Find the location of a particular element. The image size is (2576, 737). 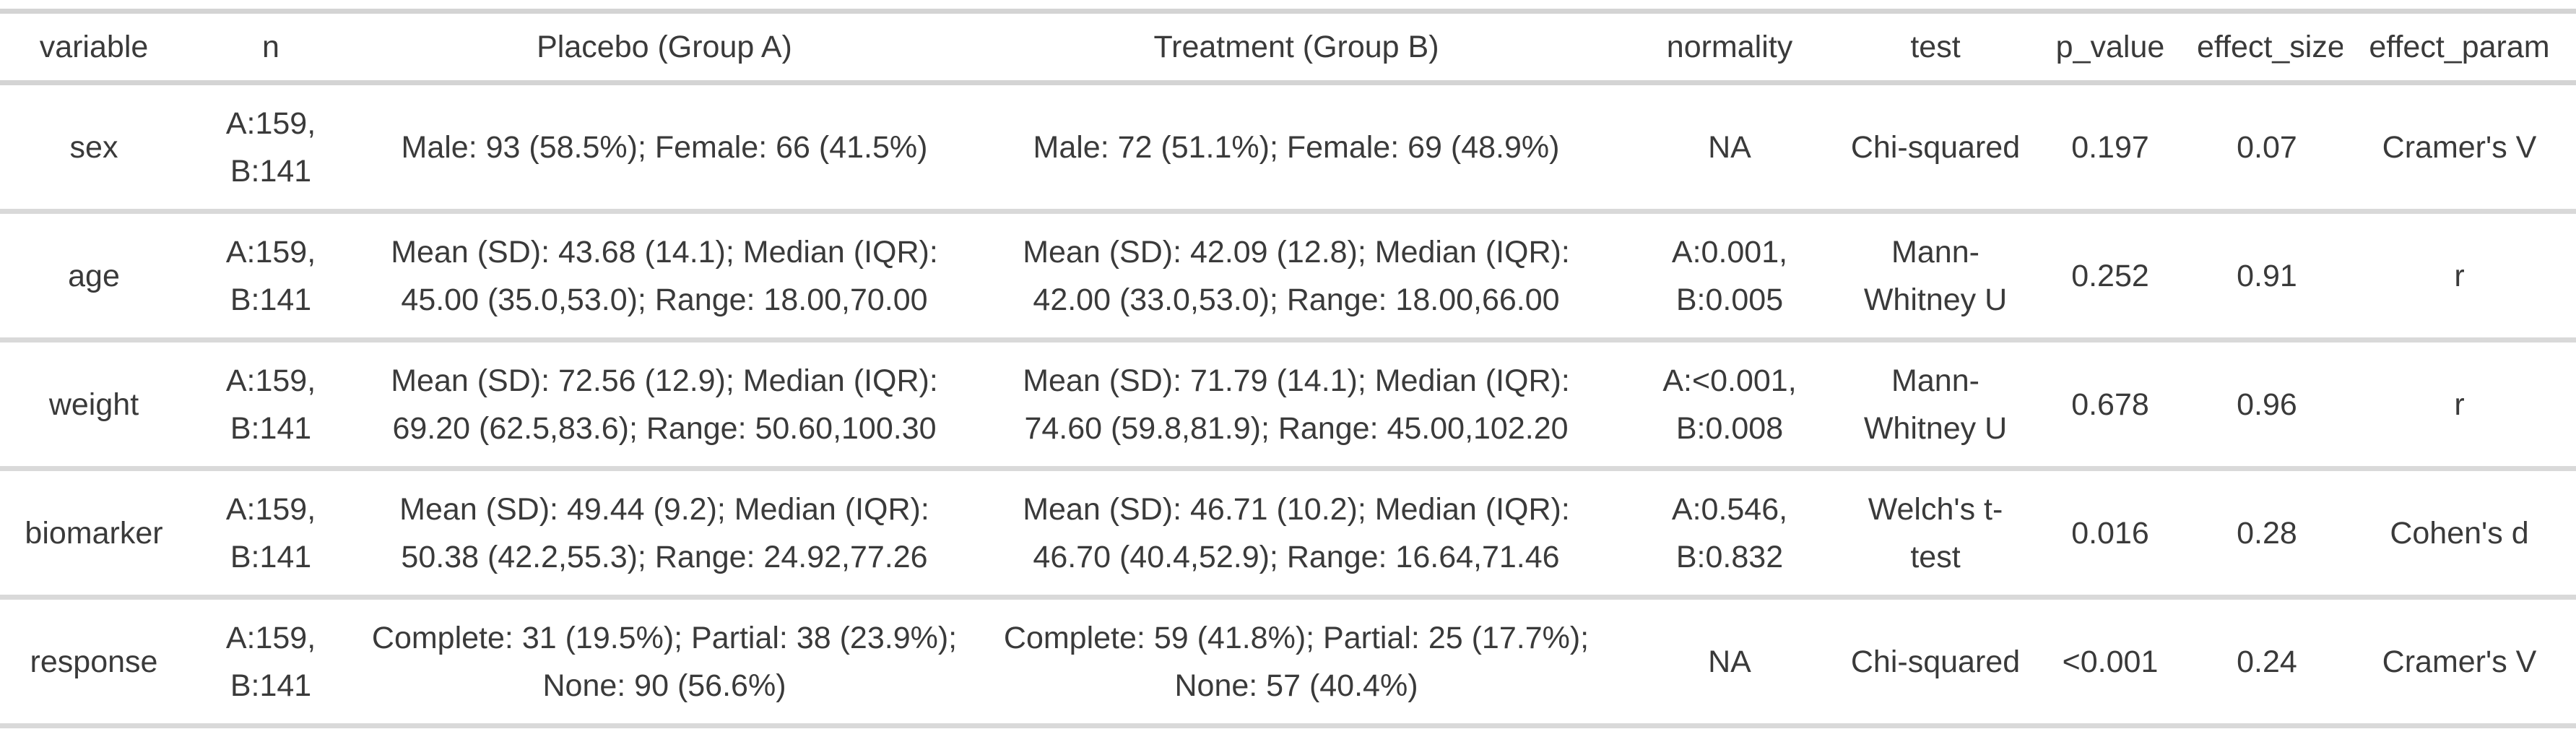

cell-variable: weight is located at coordinates (93, 404).